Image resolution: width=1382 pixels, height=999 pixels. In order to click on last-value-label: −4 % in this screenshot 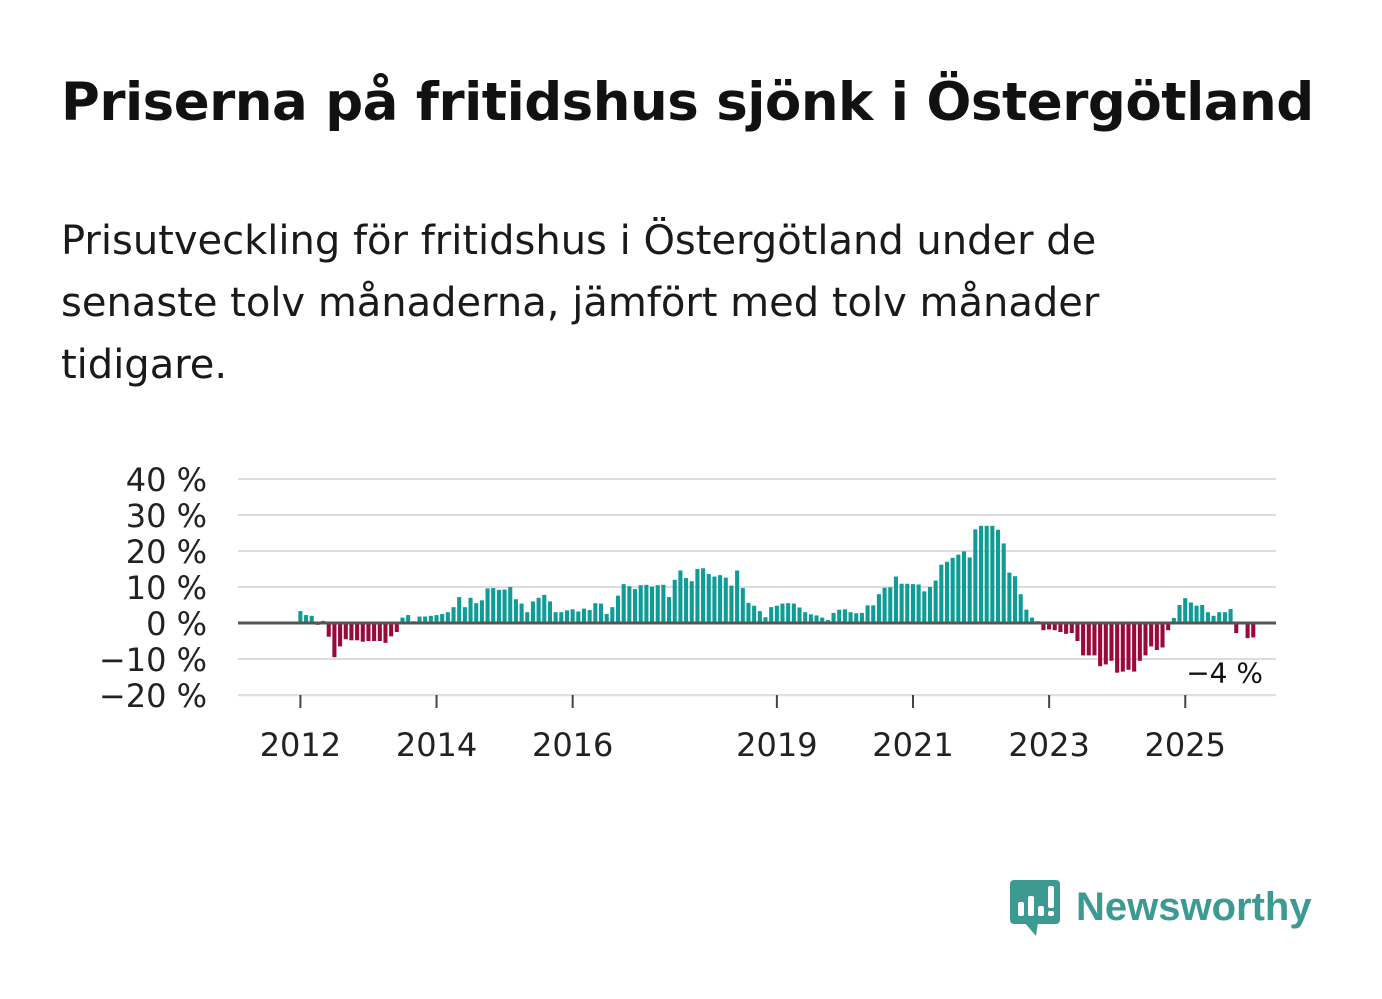, I will do `click(1224, 672)`.